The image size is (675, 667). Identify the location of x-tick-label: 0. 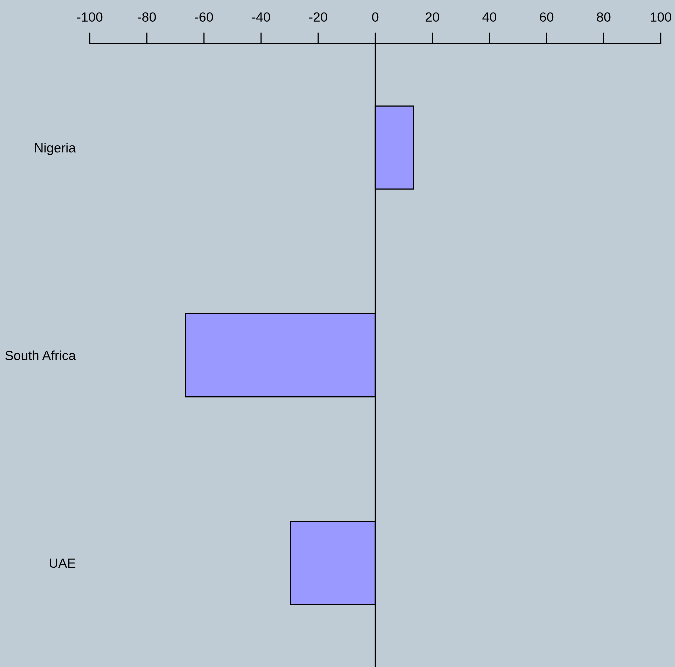
(375, 17).